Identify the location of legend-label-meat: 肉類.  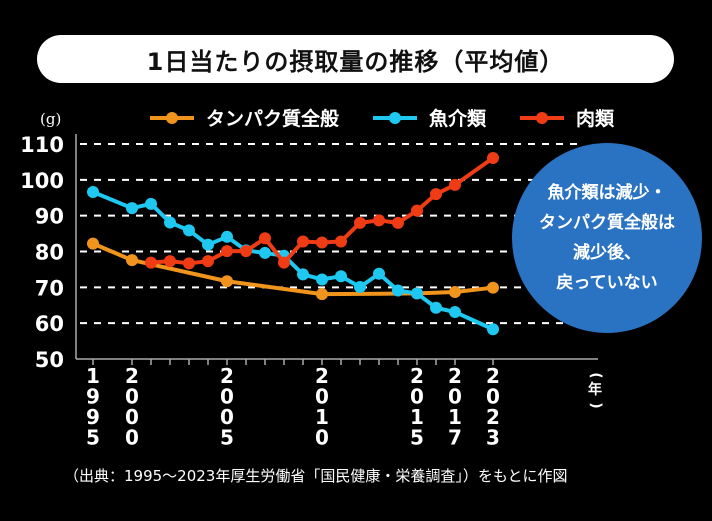
(595, 119).